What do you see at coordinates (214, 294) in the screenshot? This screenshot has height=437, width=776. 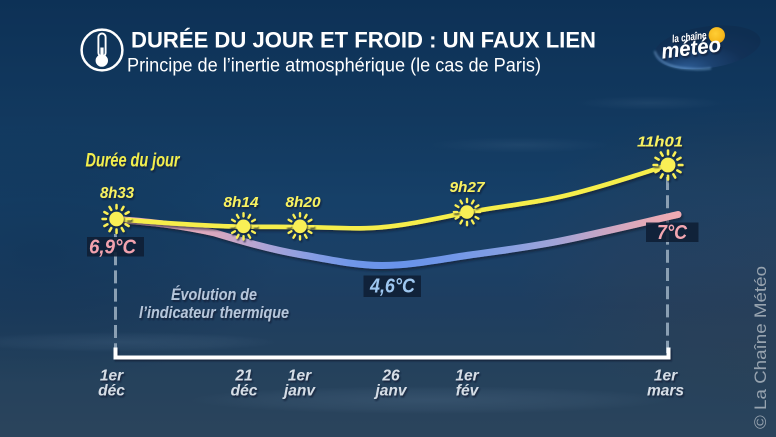 I see `svg-text: Évolution de` at bounding box center [214, 294].